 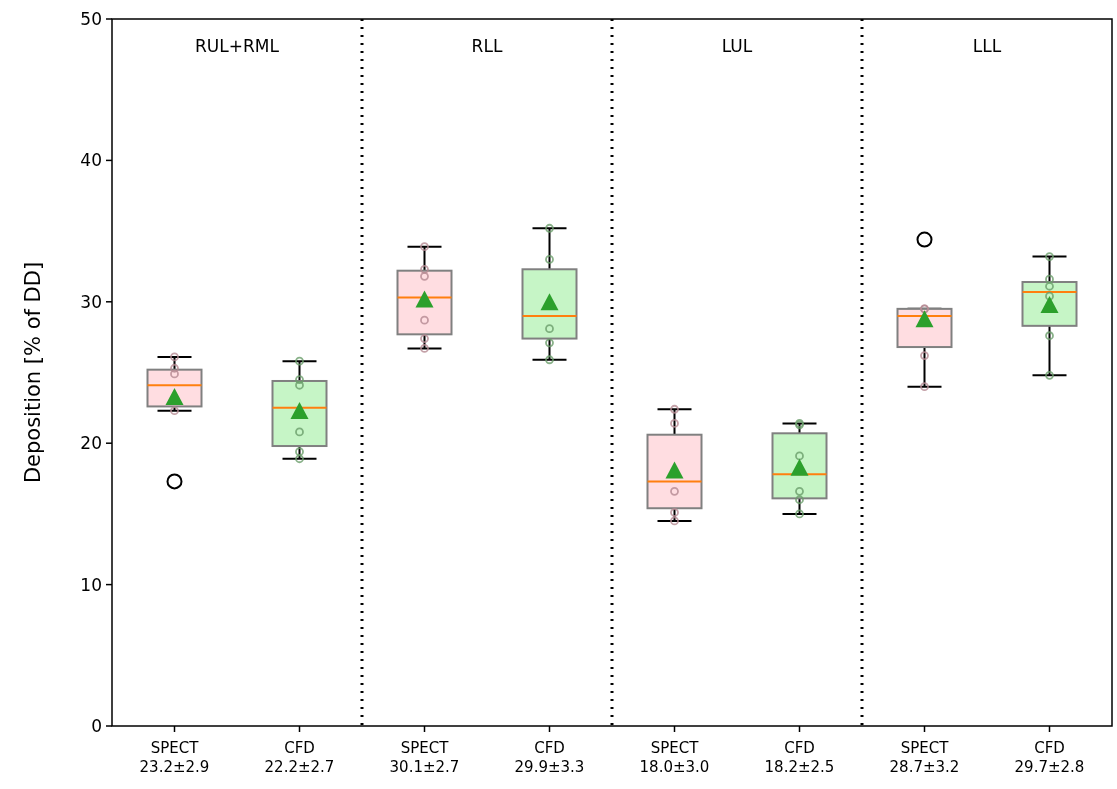 I want to click on x-tick-label: SPECT 23.2±2.9, so click(x=174, y=757).